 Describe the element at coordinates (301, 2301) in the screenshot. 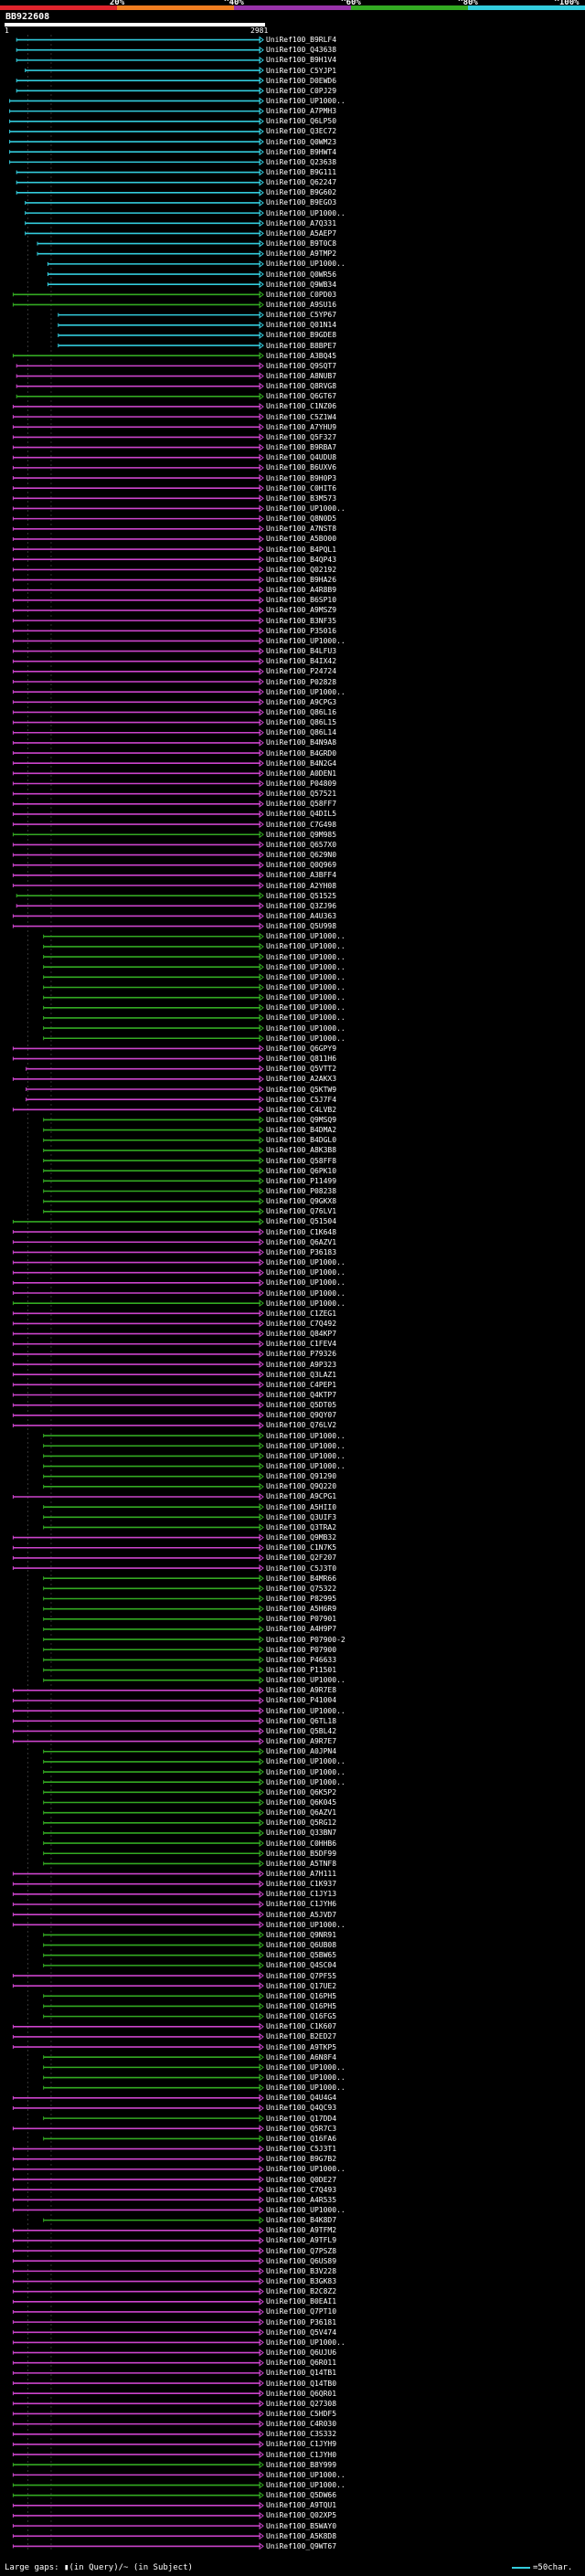

I see `hit-label: UniRef100_B0EAI1` at that location.